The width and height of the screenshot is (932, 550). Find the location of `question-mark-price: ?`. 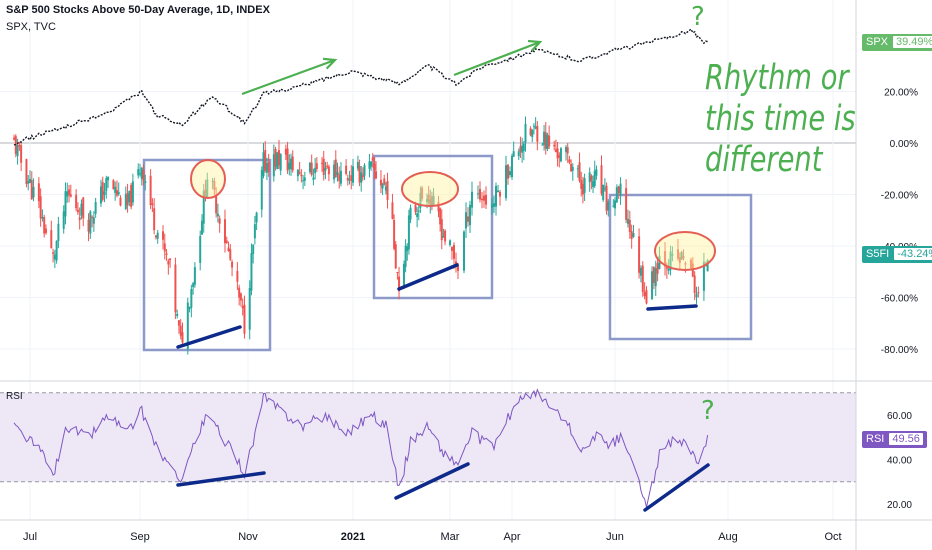

question-mark-price: ? is located at coordinates (698, 17).